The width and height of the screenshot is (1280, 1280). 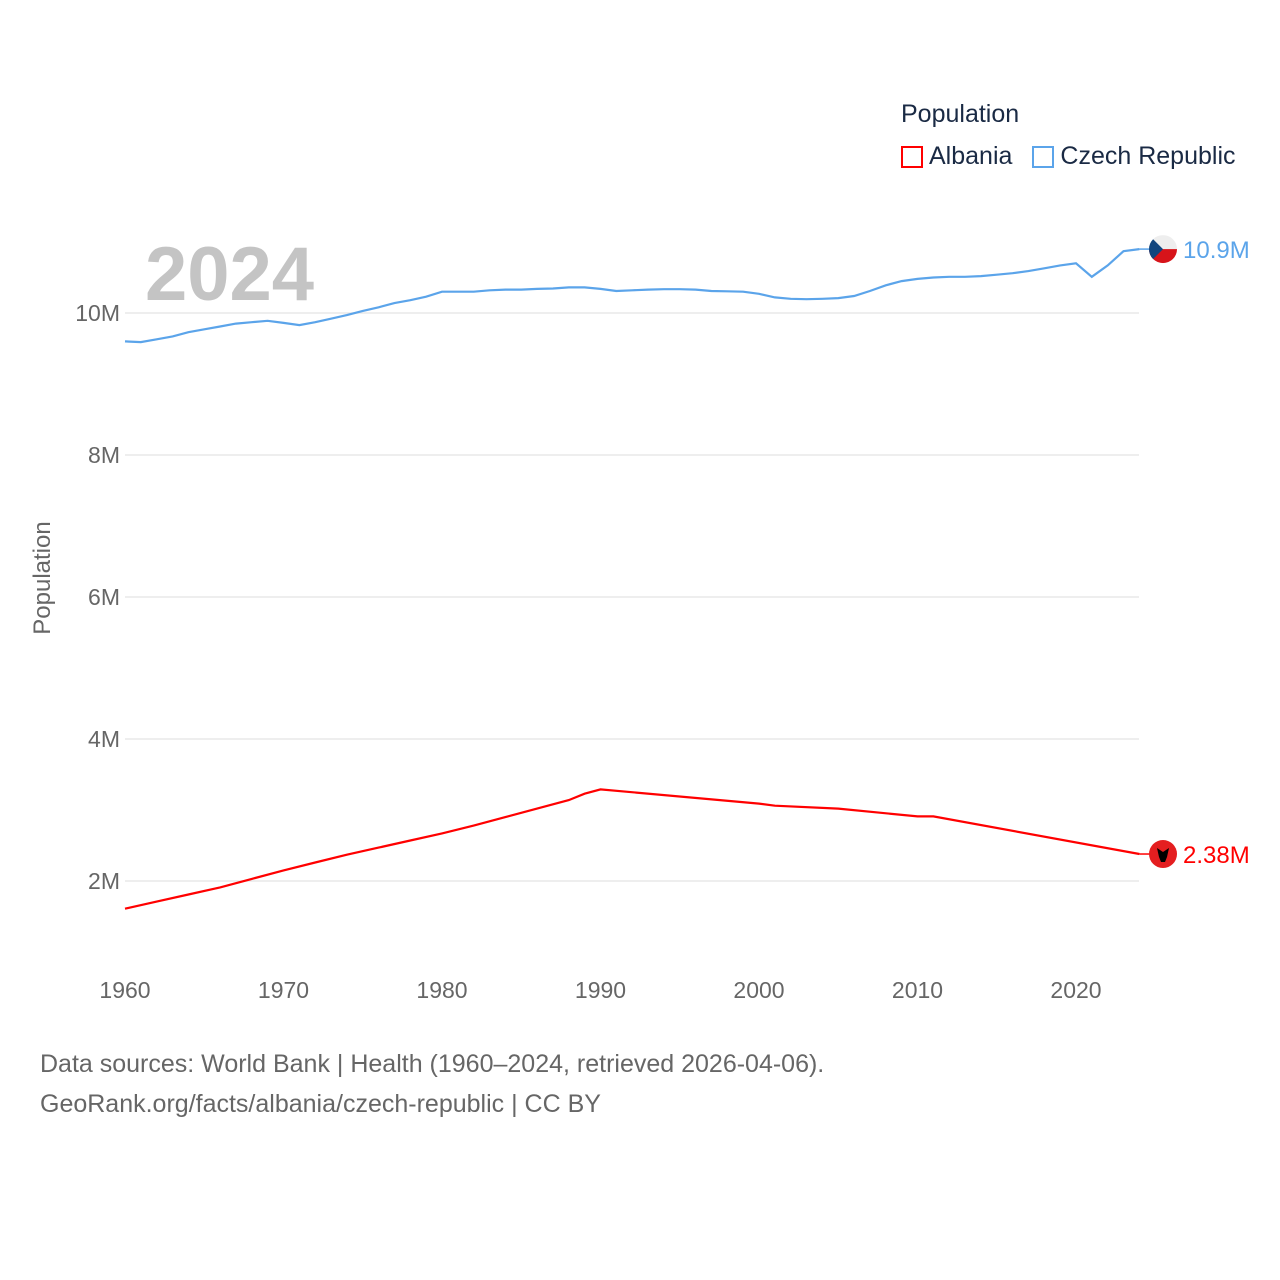 I want to click on y-tick-label: 4M, so click(x=104, y=739).